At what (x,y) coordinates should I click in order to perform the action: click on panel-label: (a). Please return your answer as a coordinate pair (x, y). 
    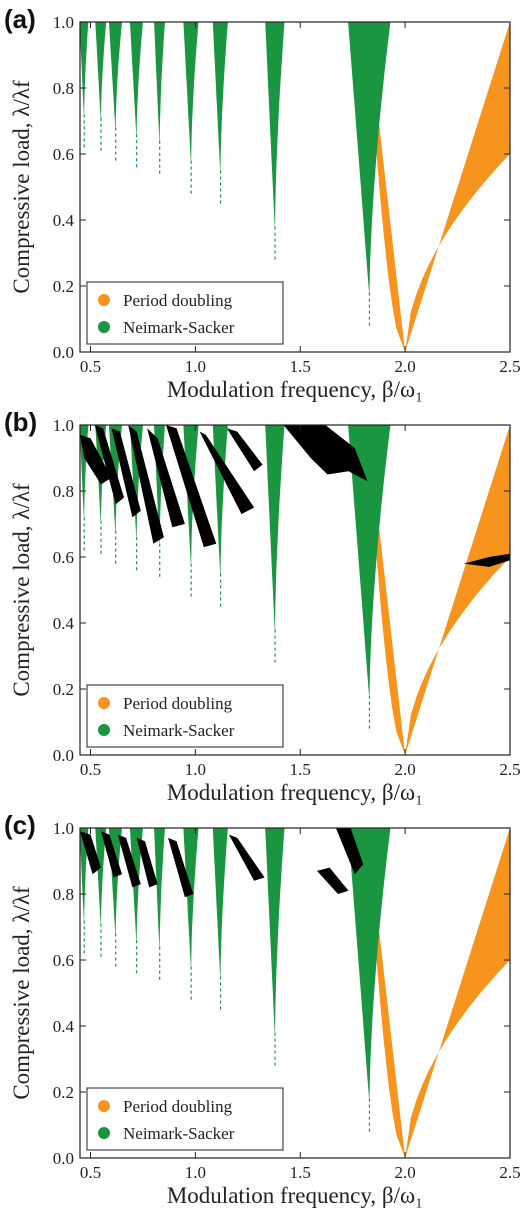
    Looking at the image, I should click on (20, 19).